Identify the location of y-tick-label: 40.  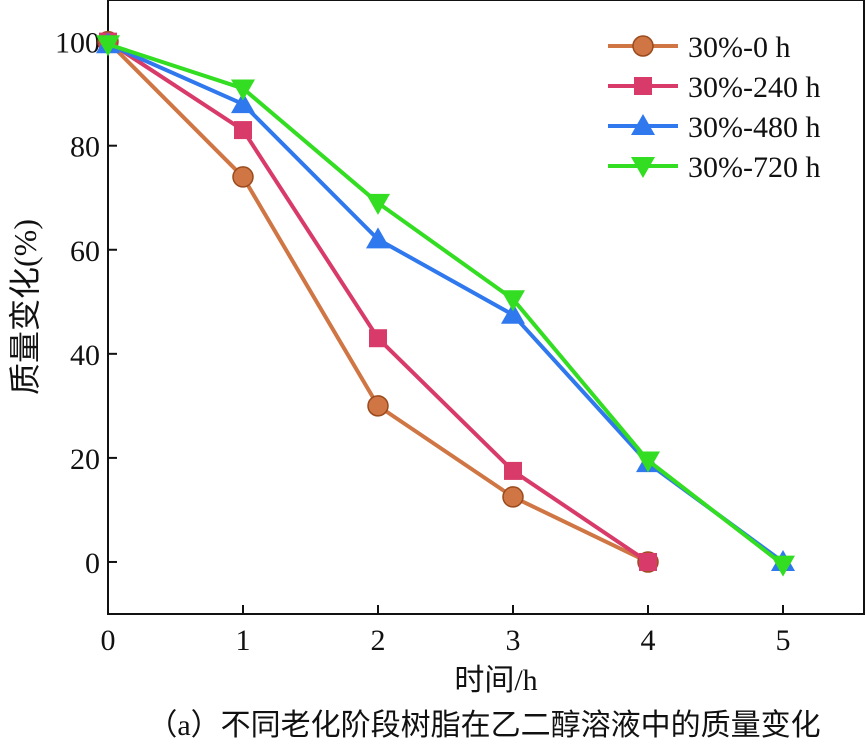
(85, 355).